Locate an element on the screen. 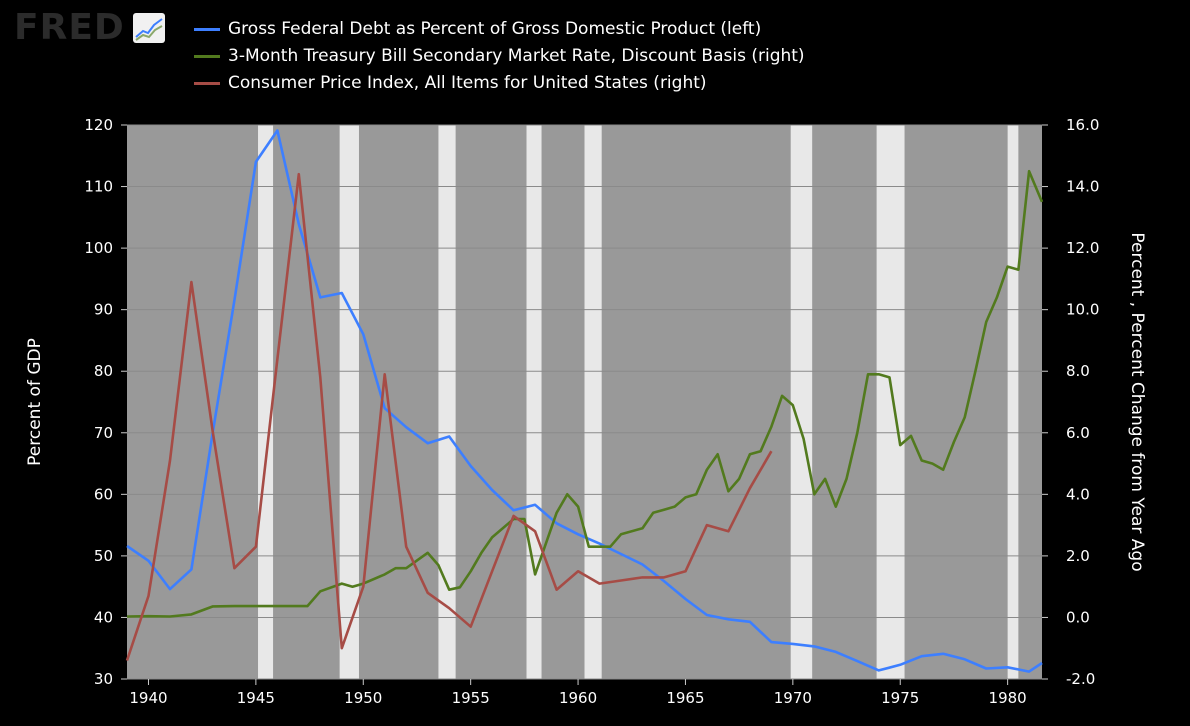  left-tick-label: 110 is located at coordinates (98, 187).